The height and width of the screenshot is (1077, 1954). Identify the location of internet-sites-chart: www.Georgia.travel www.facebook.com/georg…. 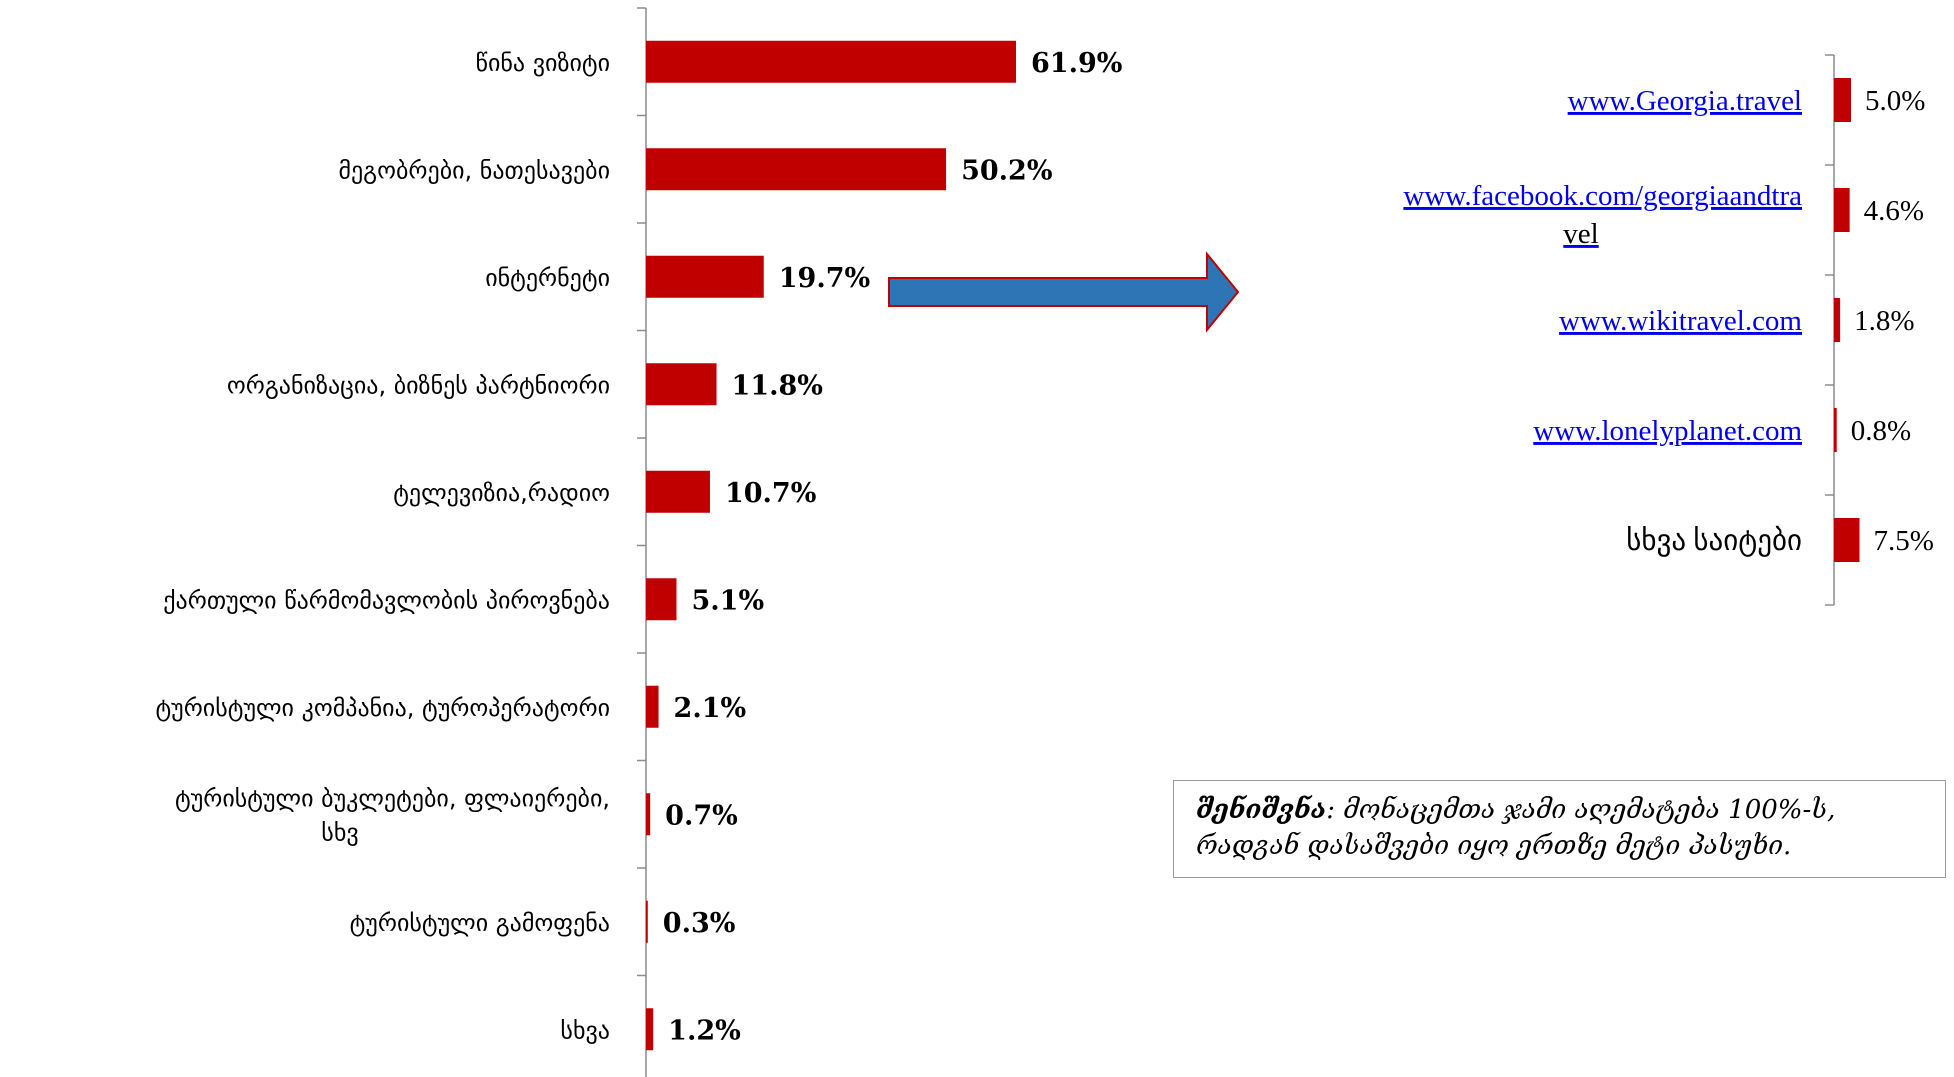
(1668, 330).